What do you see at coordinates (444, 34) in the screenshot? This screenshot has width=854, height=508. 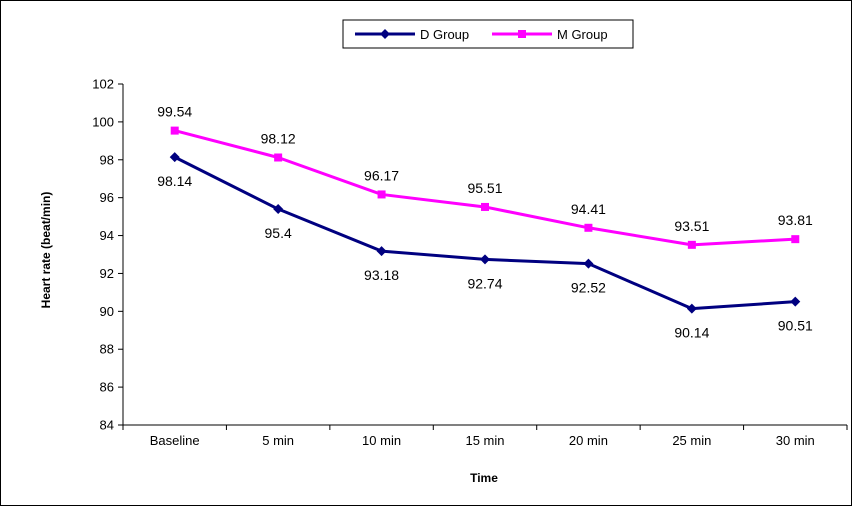 I see `legend-label-d-group: D Group` at bounding box center [444, 34].